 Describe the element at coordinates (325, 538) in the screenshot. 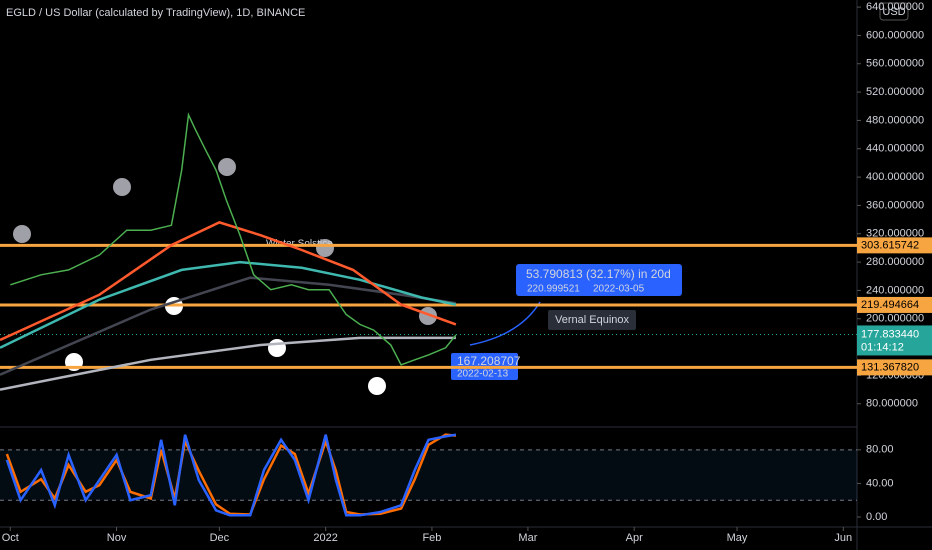

I see `x-tick-label: 2022` at that location.